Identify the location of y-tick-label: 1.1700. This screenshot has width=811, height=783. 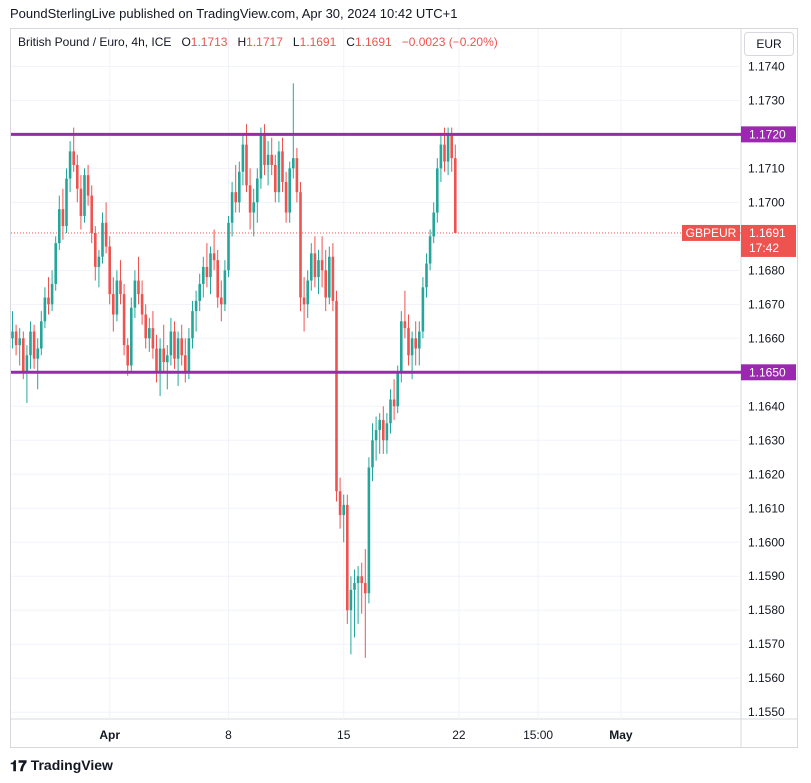
(766, 202).